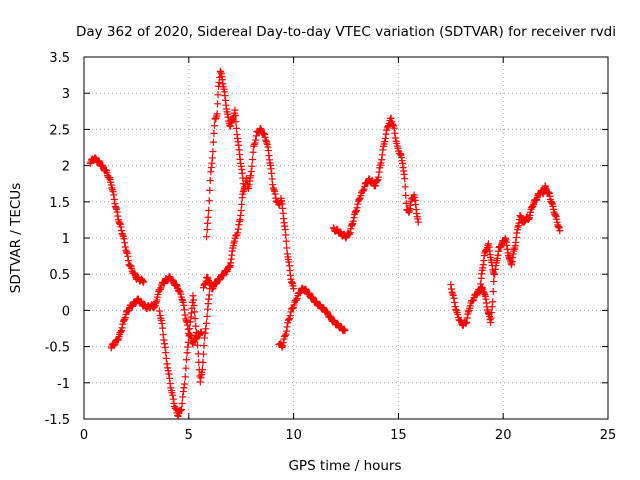  Describe the element at coordinates (59, 203) in the screenshot. I see `y-tick-label: 1.5` at that location.